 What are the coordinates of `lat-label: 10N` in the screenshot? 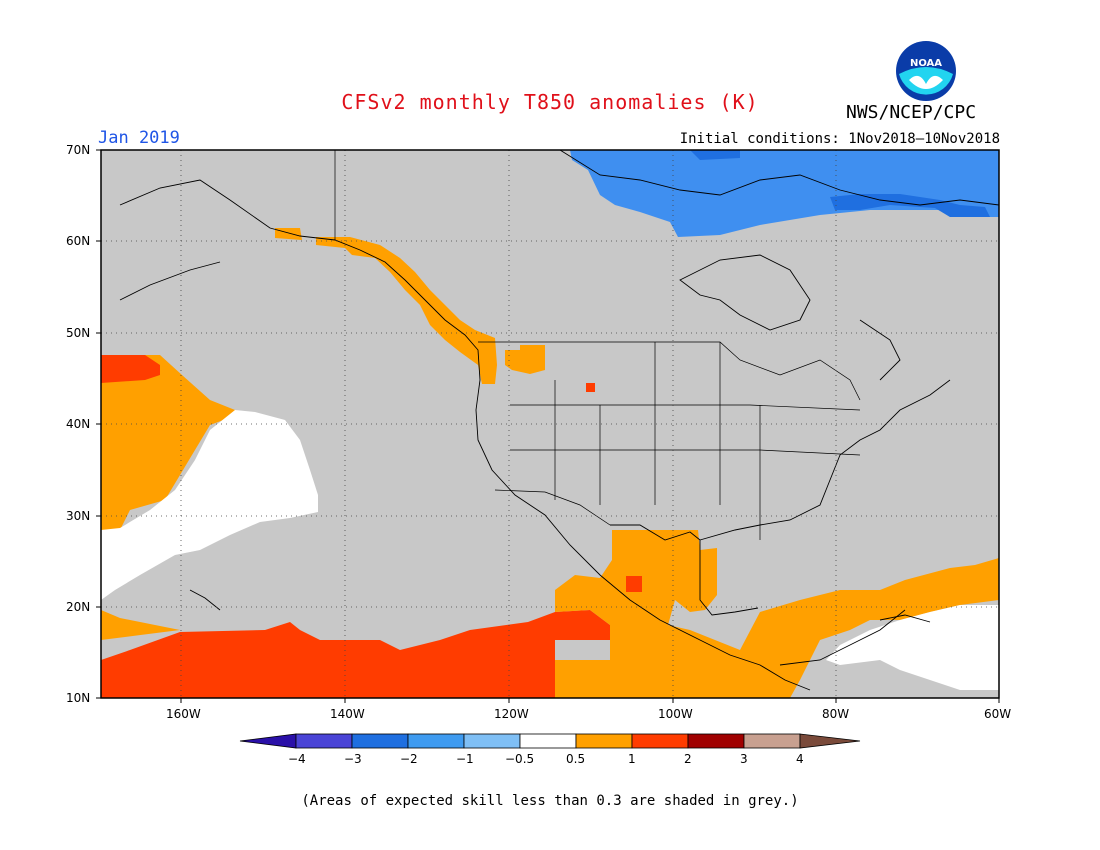 It's located at (78, 698).